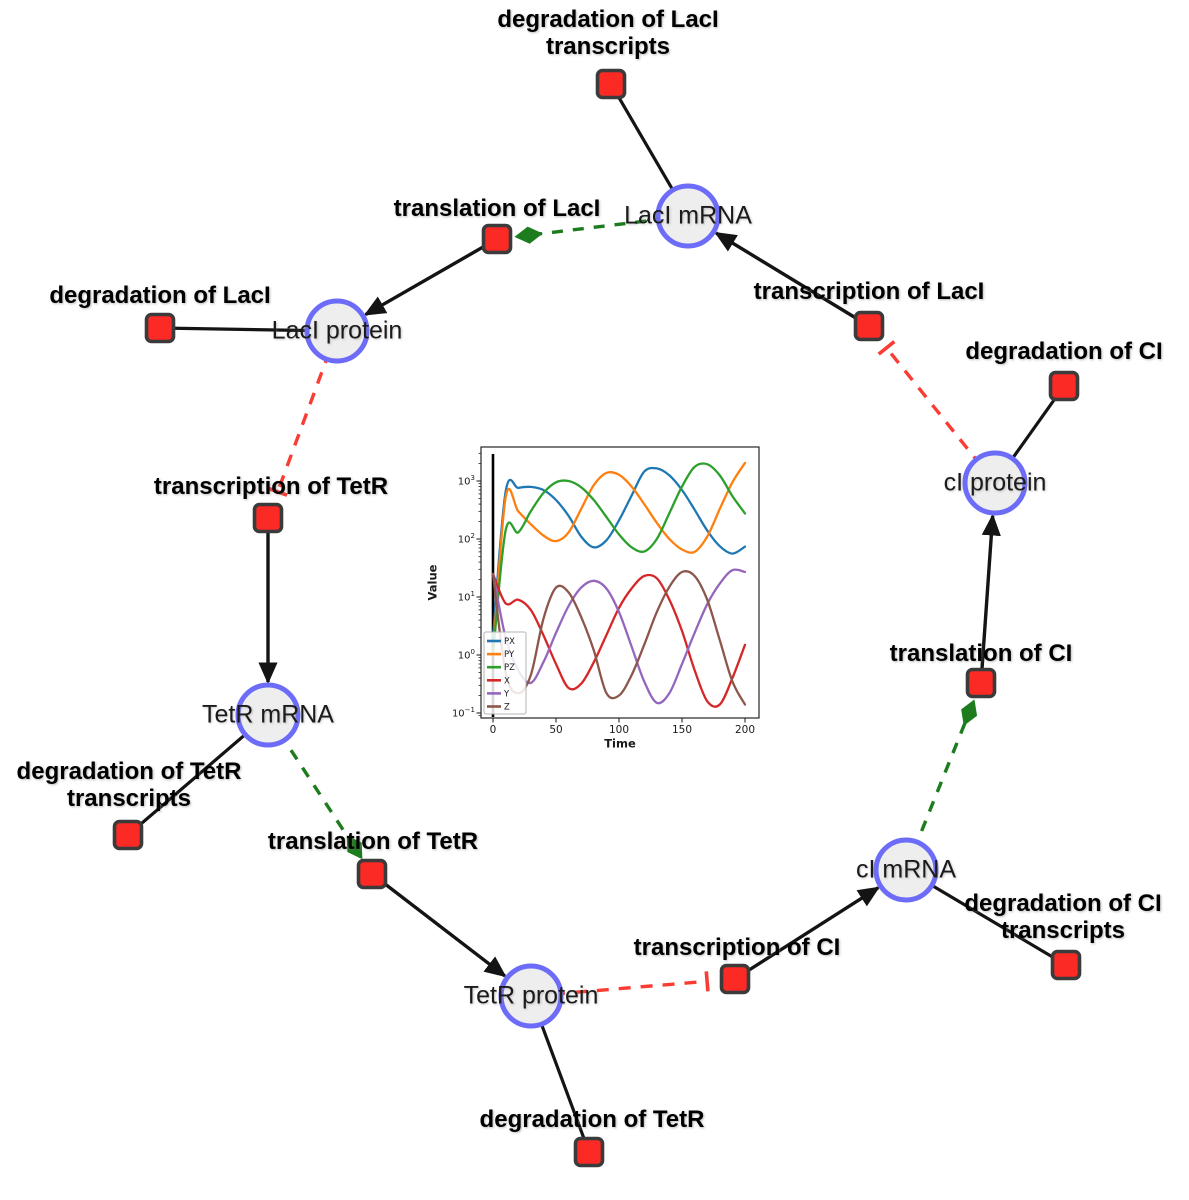  Describe the element at coordinates (886, 348) in the screenshot. I see `edge-ci-protein-to-transcription-of-laci-tee` at that location.